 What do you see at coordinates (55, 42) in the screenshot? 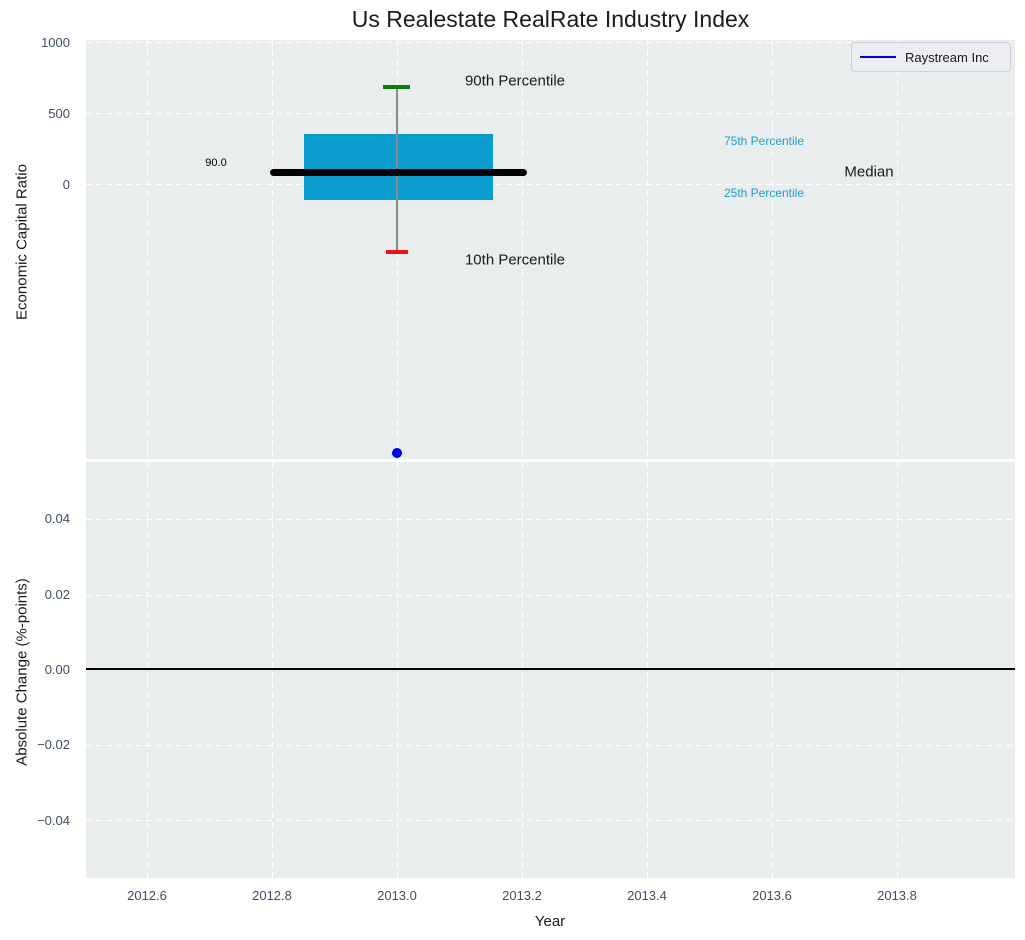
I see `ytick-top: 1000` at bounding box center [55, 42].